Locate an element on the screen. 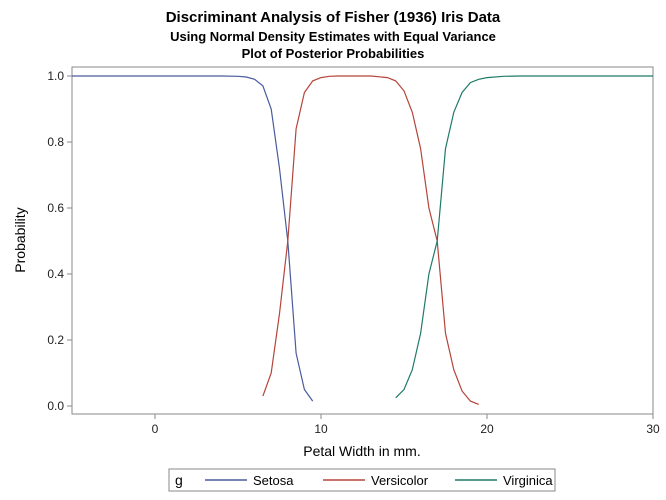 The height and width of the screenshot is (500, 666). y-tick-label: 0.6 is located at coordinates (55, 208).